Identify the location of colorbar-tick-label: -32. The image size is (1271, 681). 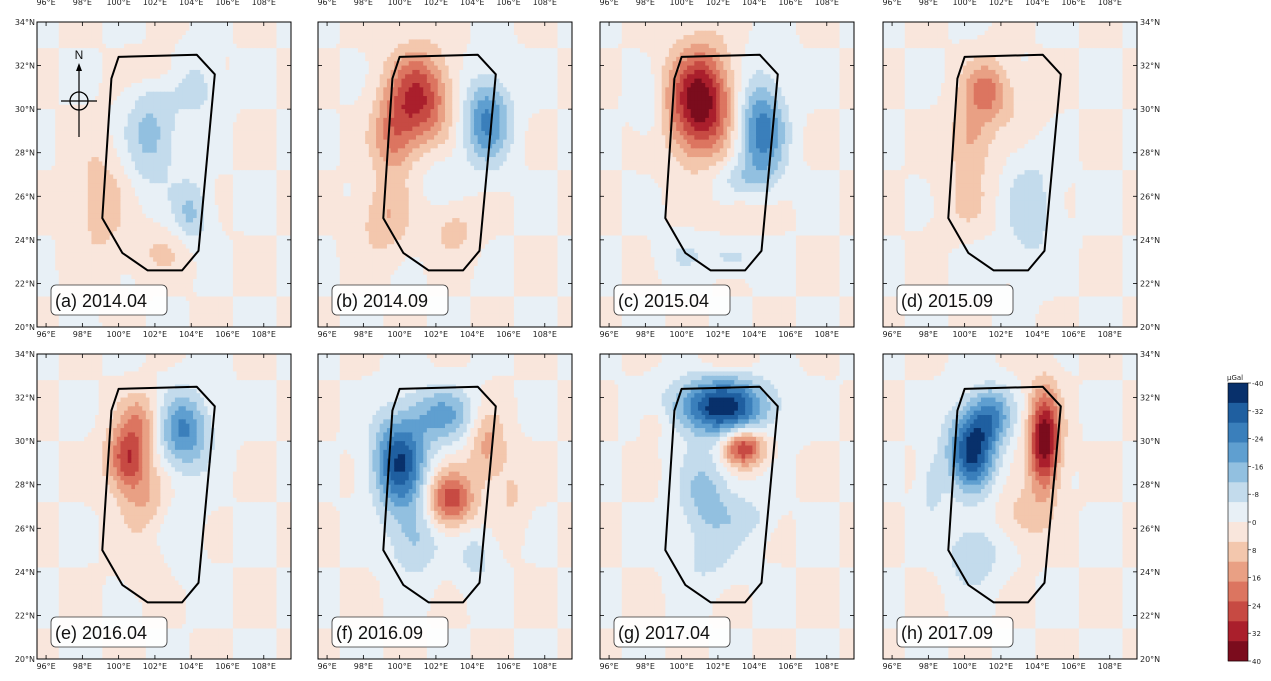
(1257, 412).